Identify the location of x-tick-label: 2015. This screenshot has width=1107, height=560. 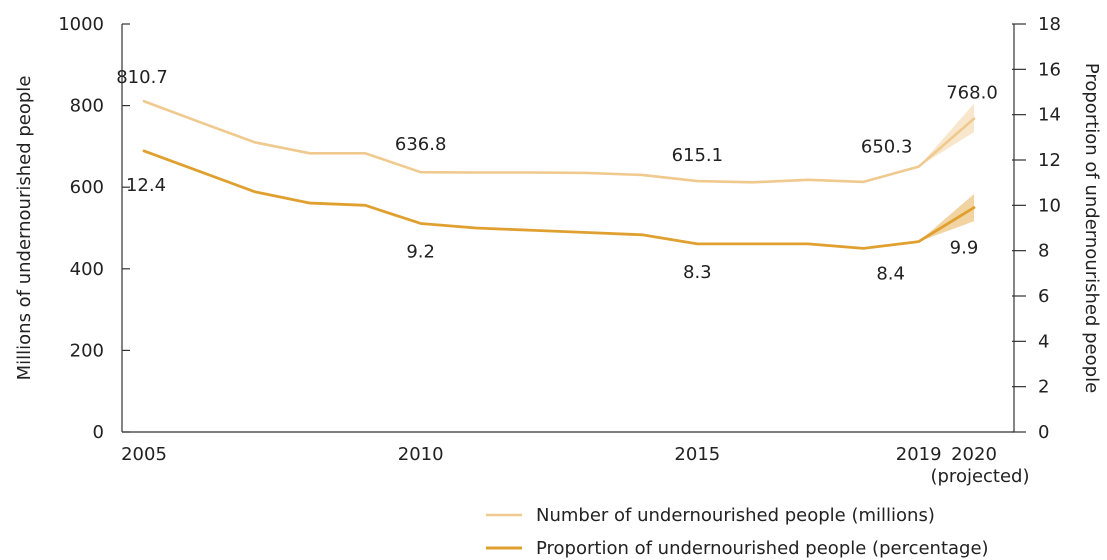
(697, 454).